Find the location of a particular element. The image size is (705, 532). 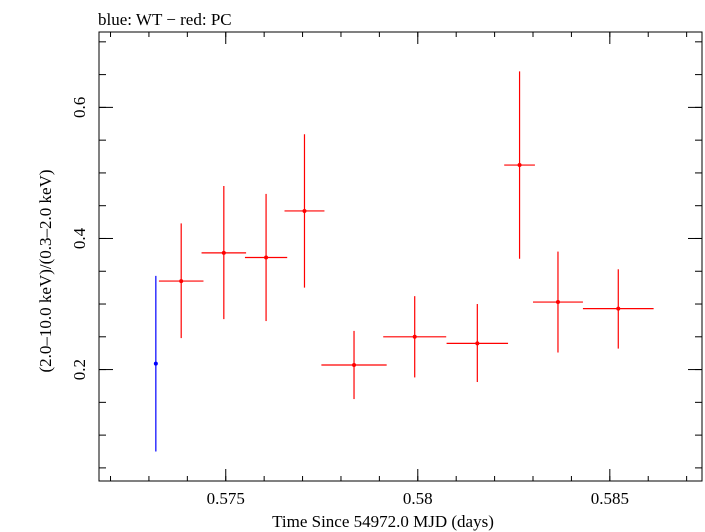

x-tick-label: 0.585 is located at coordinates (610, 498).